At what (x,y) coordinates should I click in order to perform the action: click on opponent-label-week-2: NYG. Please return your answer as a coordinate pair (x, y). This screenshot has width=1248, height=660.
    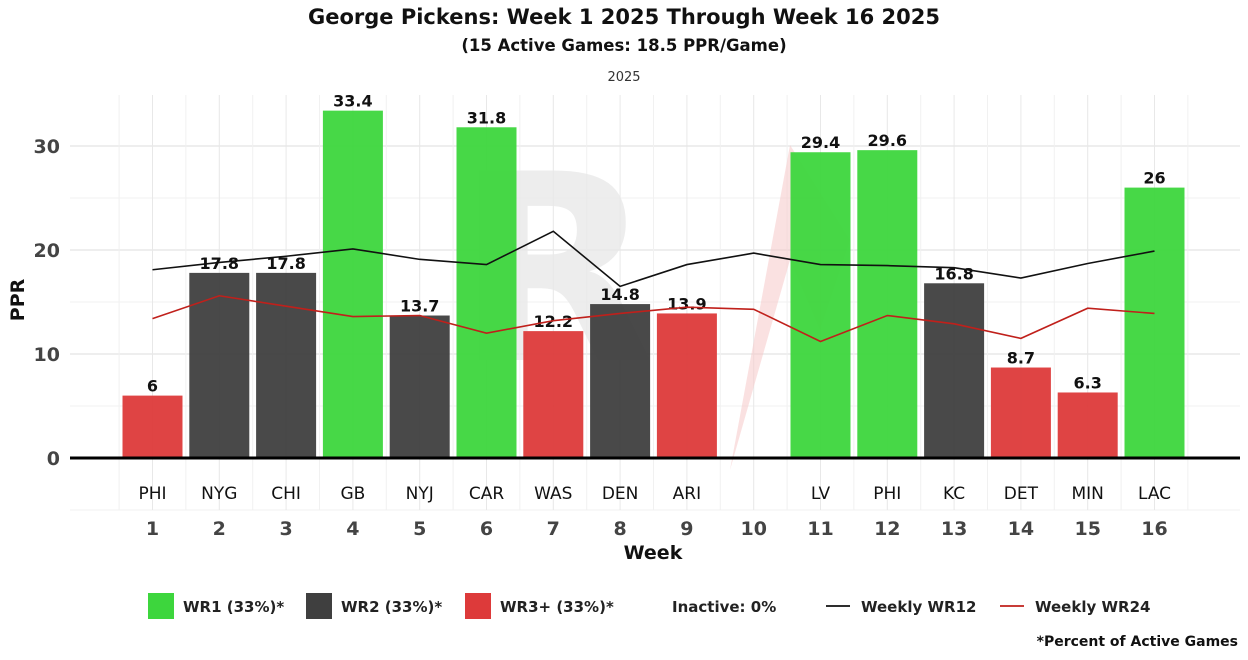
    Looking at the image, I should click on (219, 494).